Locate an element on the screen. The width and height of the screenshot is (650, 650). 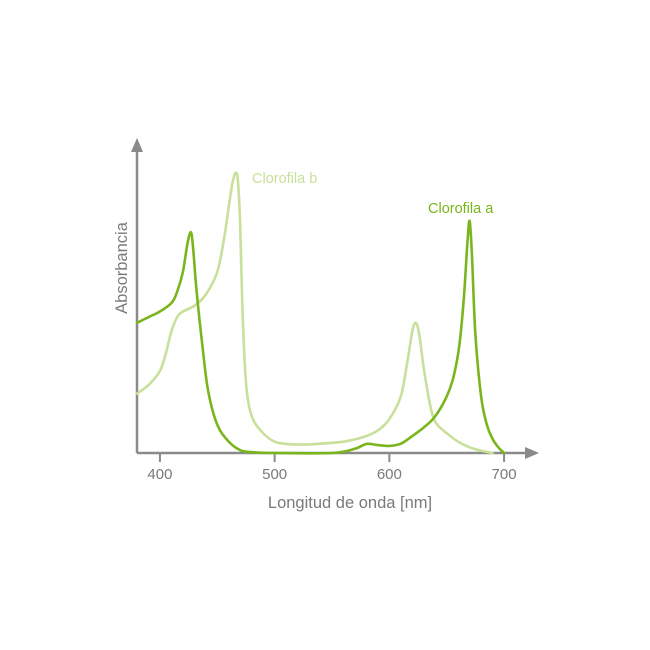
y-axis-title: Absorbancia is located at coordinates (122, 267).